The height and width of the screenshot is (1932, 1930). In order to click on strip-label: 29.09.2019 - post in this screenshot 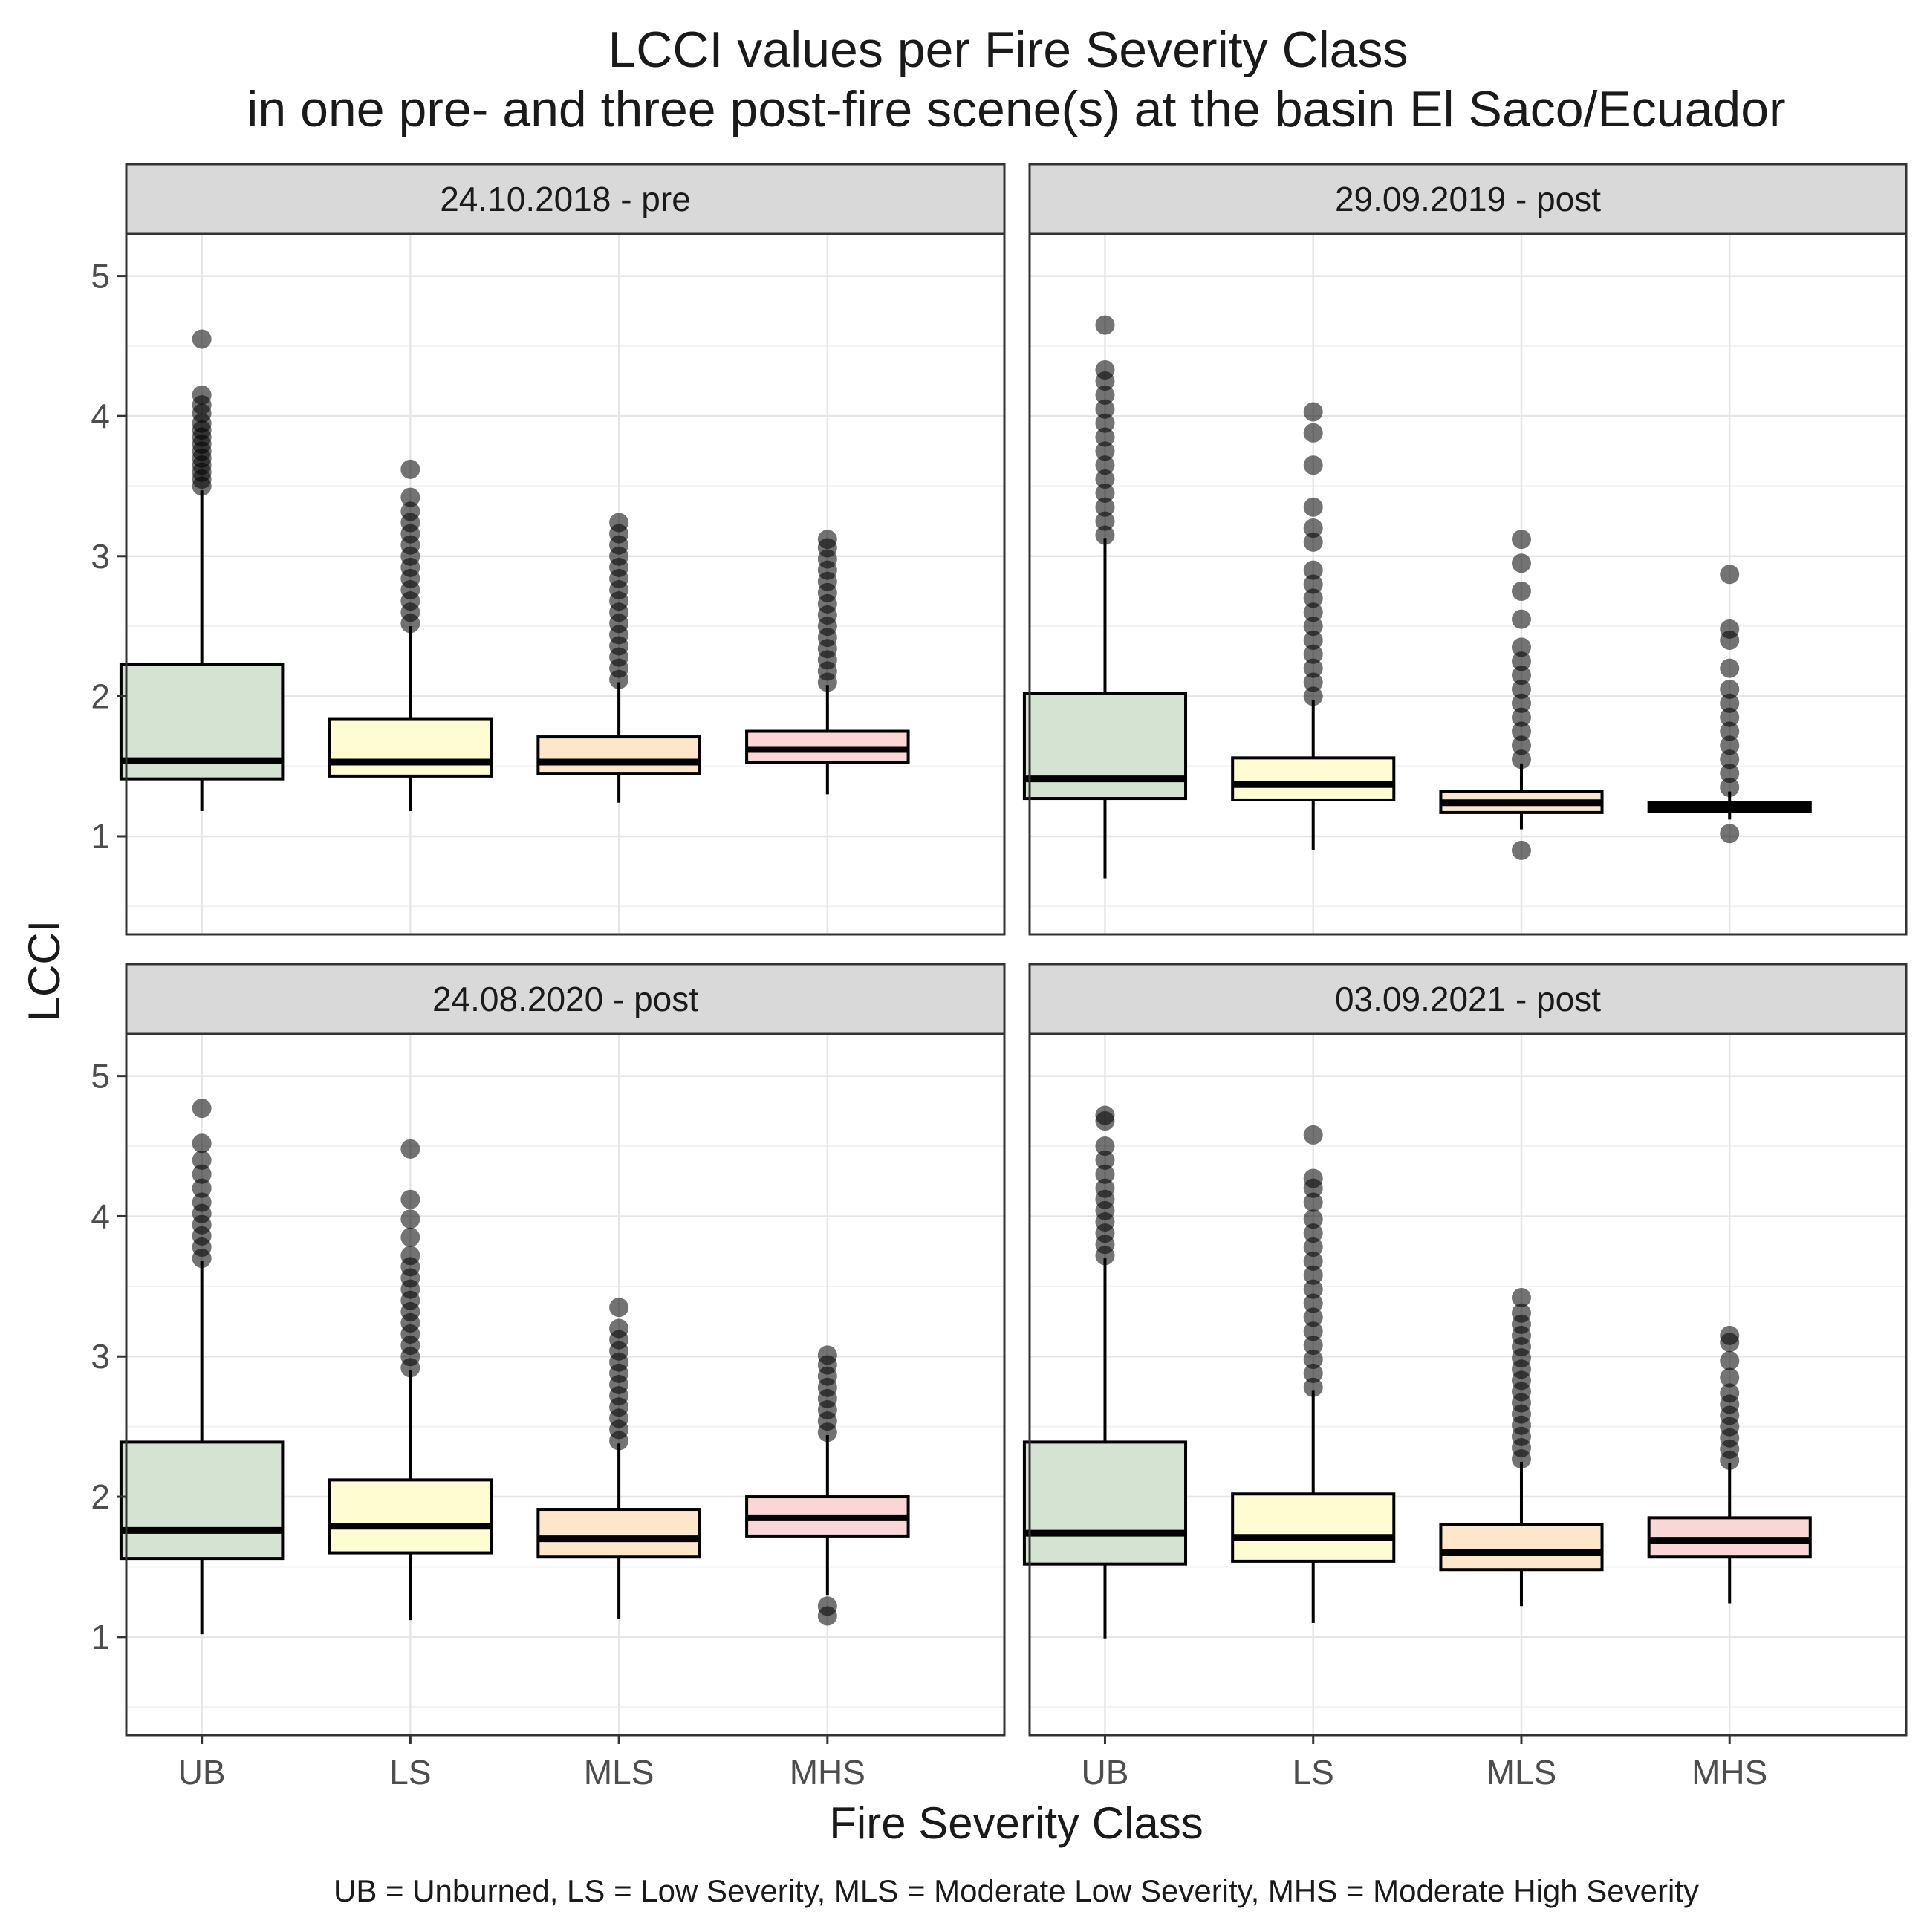, I will do `click(1468, 199)`.